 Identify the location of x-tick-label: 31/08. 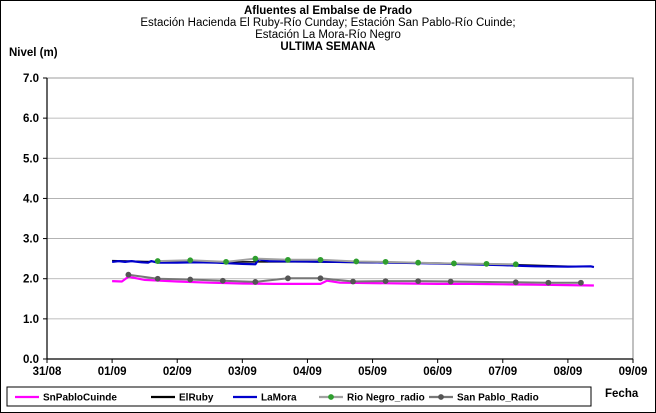
(47, 372).